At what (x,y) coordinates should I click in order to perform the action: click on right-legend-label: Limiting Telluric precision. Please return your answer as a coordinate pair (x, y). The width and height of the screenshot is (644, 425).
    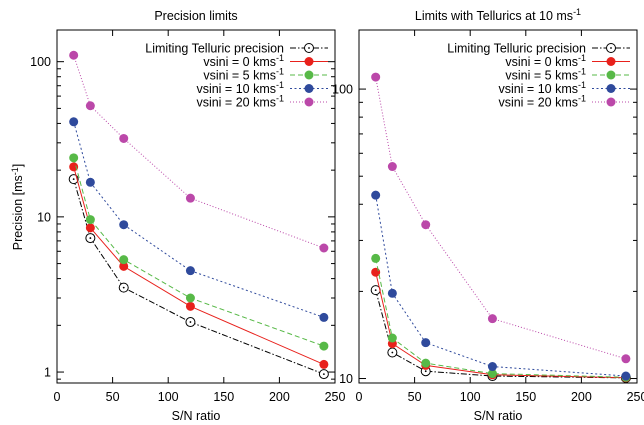
    Looking at the image, I should click on (516, 49).